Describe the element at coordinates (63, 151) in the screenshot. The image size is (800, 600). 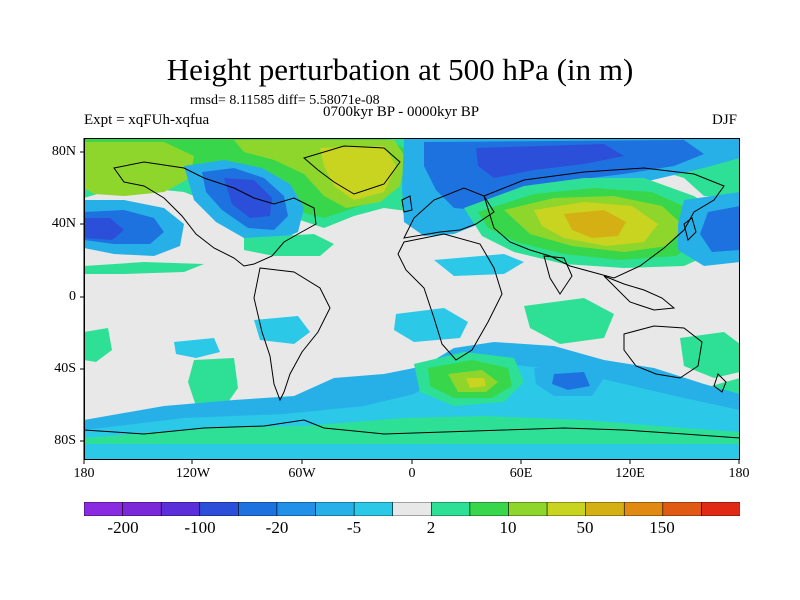
I see `lat-label-80n: 80N` at that location.